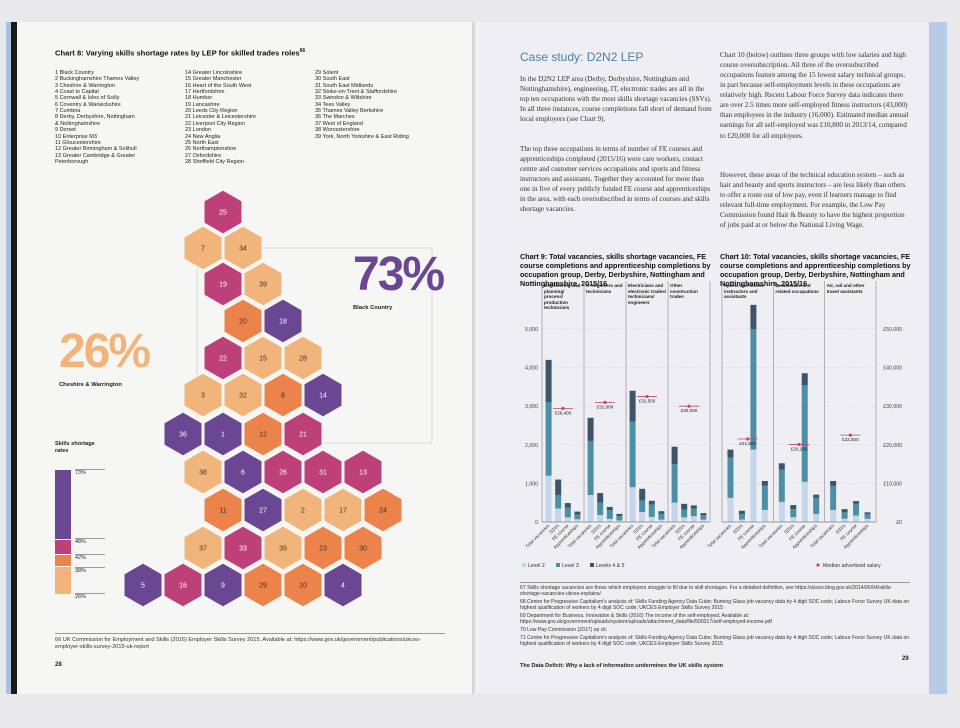 This screenshot has width=960, height=728. I want to click on hex-label: 11, so click(222, 511).